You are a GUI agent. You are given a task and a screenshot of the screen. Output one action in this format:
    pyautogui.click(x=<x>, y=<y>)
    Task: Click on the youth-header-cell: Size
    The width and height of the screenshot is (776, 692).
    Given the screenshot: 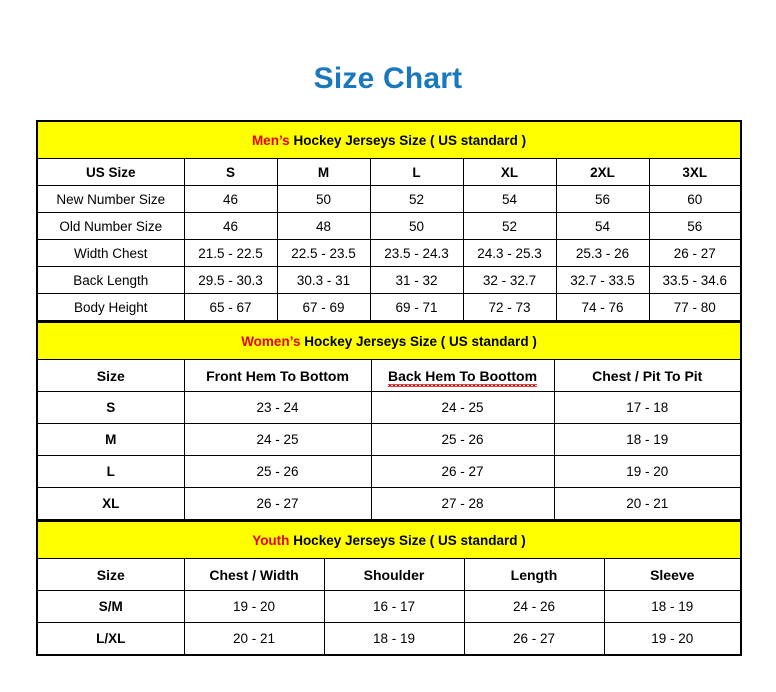 What is the action you would take?
    pyautogui.click(x=110, y=574)
    